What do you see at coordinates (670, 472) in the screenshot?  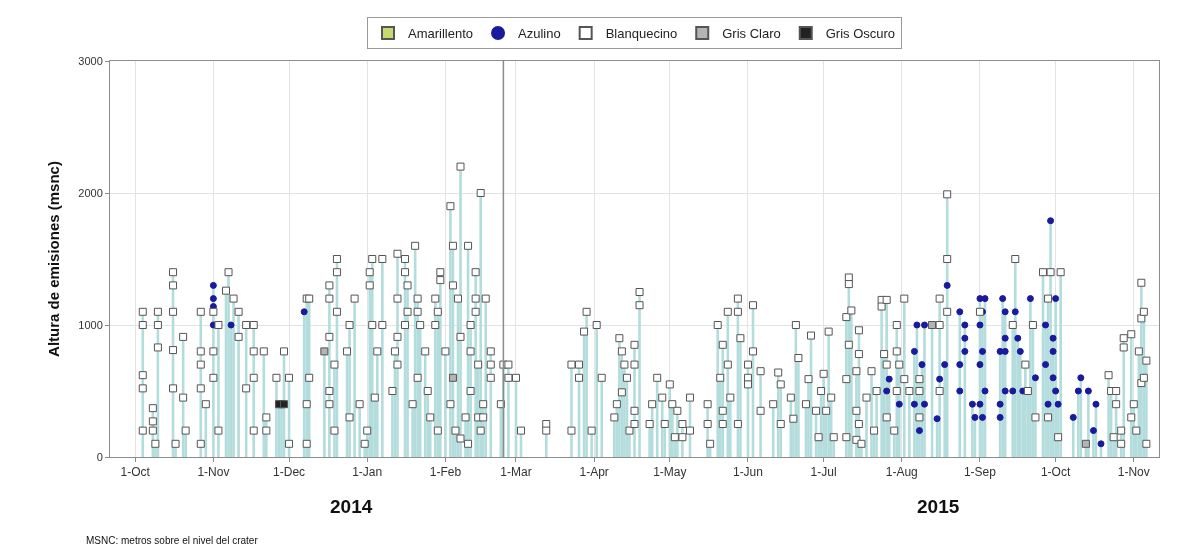 I see `x-tick-label: 1-May` at bounding box center [670, 472].